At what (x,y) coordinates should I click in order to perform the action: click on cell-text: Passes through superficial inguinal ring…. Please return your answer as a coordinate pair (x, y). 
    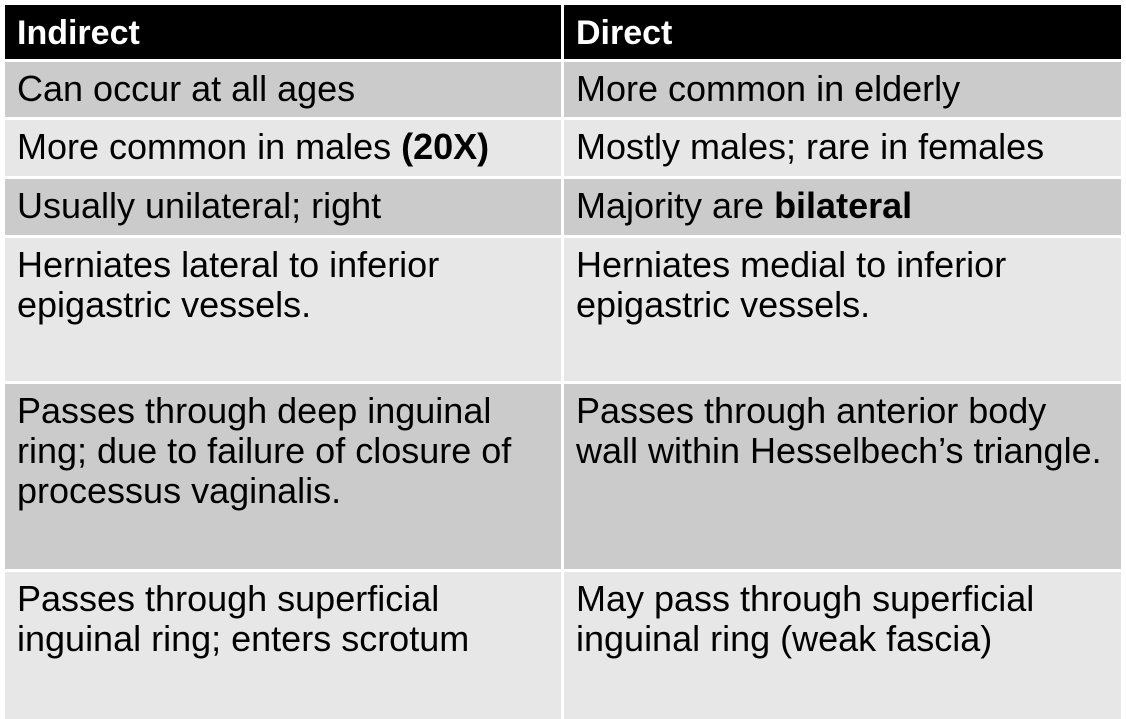
    Looking at the image, I should click on (243, 618).